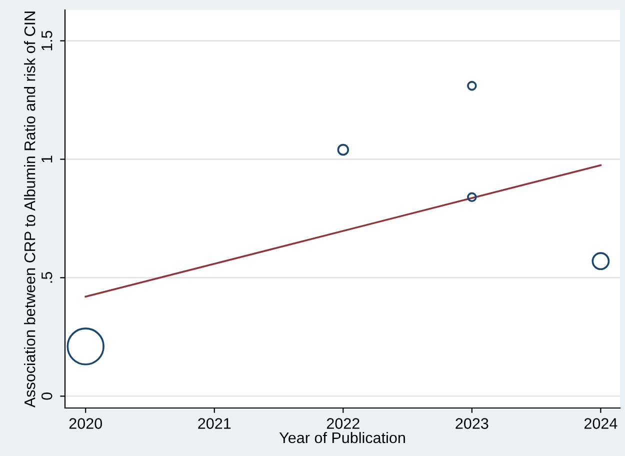  Describe the element at coordinates (46, 396) in the screenshot. I see `y-tick-label: 0` at that location.